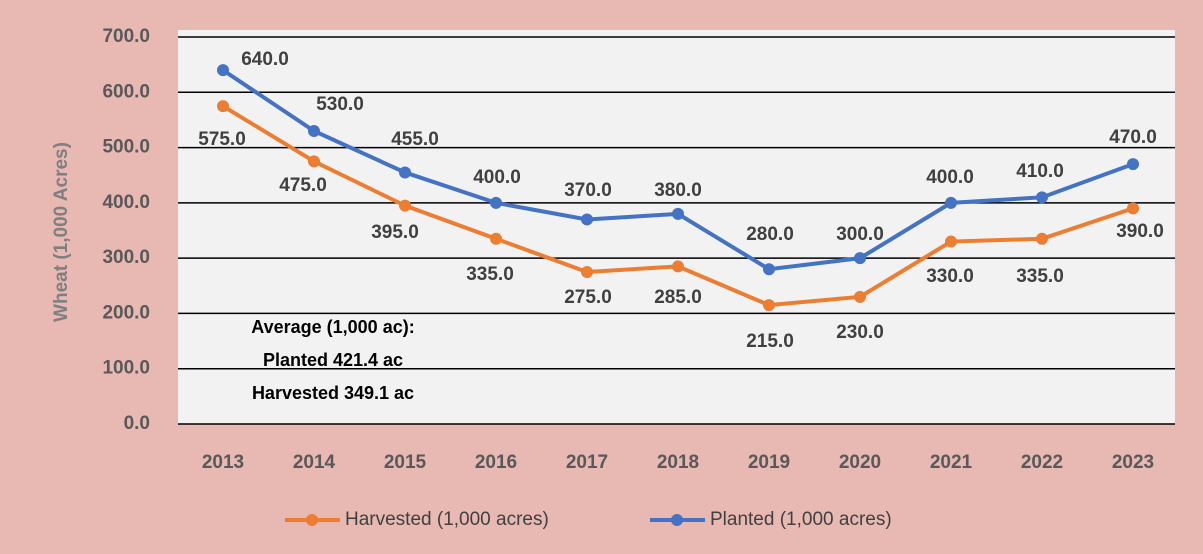  I want to click on y-tick-label: 600.0, so click(126, 91).